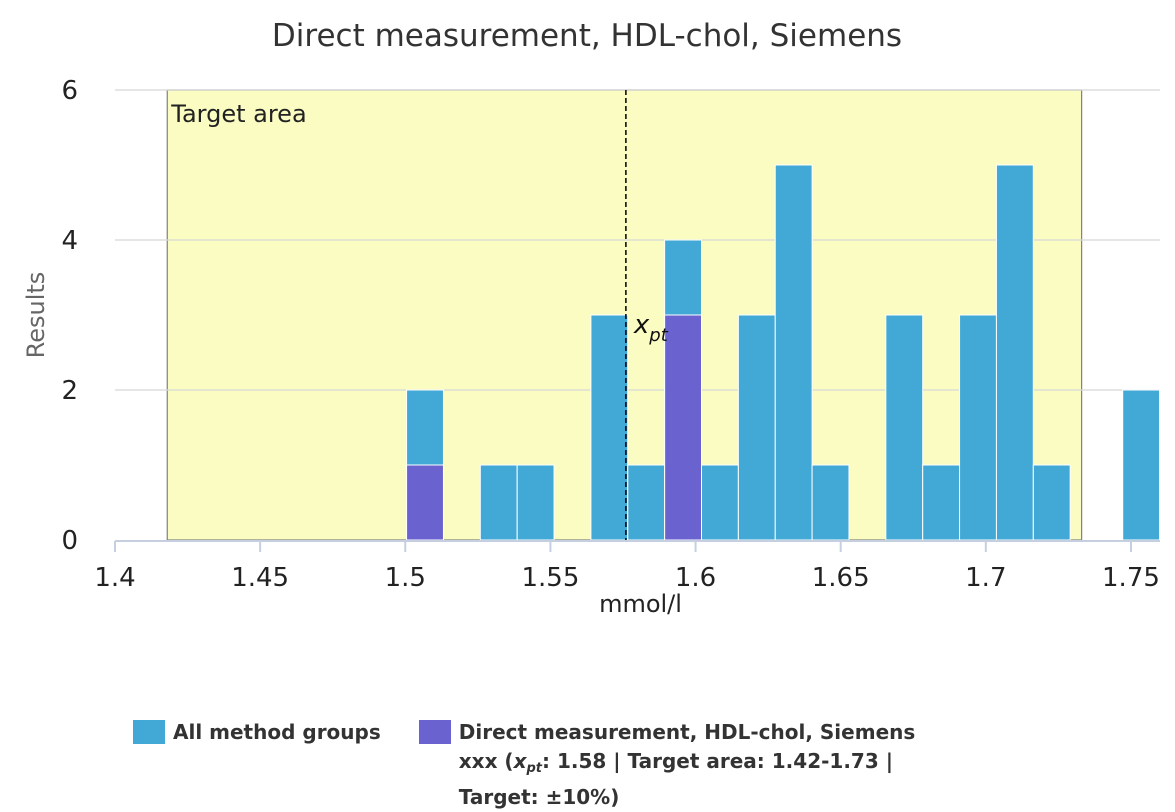 This screenshot has height=812, width=1175. What do you see at coordinates (434, 732) in the screenshot?
I see `legend-swatch-direct-measurement` at bounding box center [434, 732].